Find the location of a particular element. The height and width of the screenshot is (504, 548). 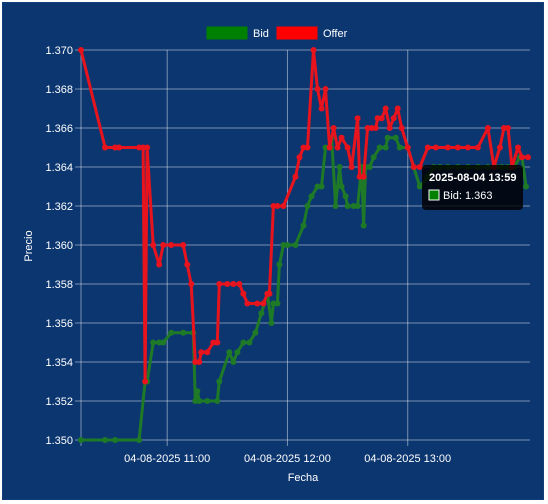

legend-swatch-bid is located at coordinates (227, 33).